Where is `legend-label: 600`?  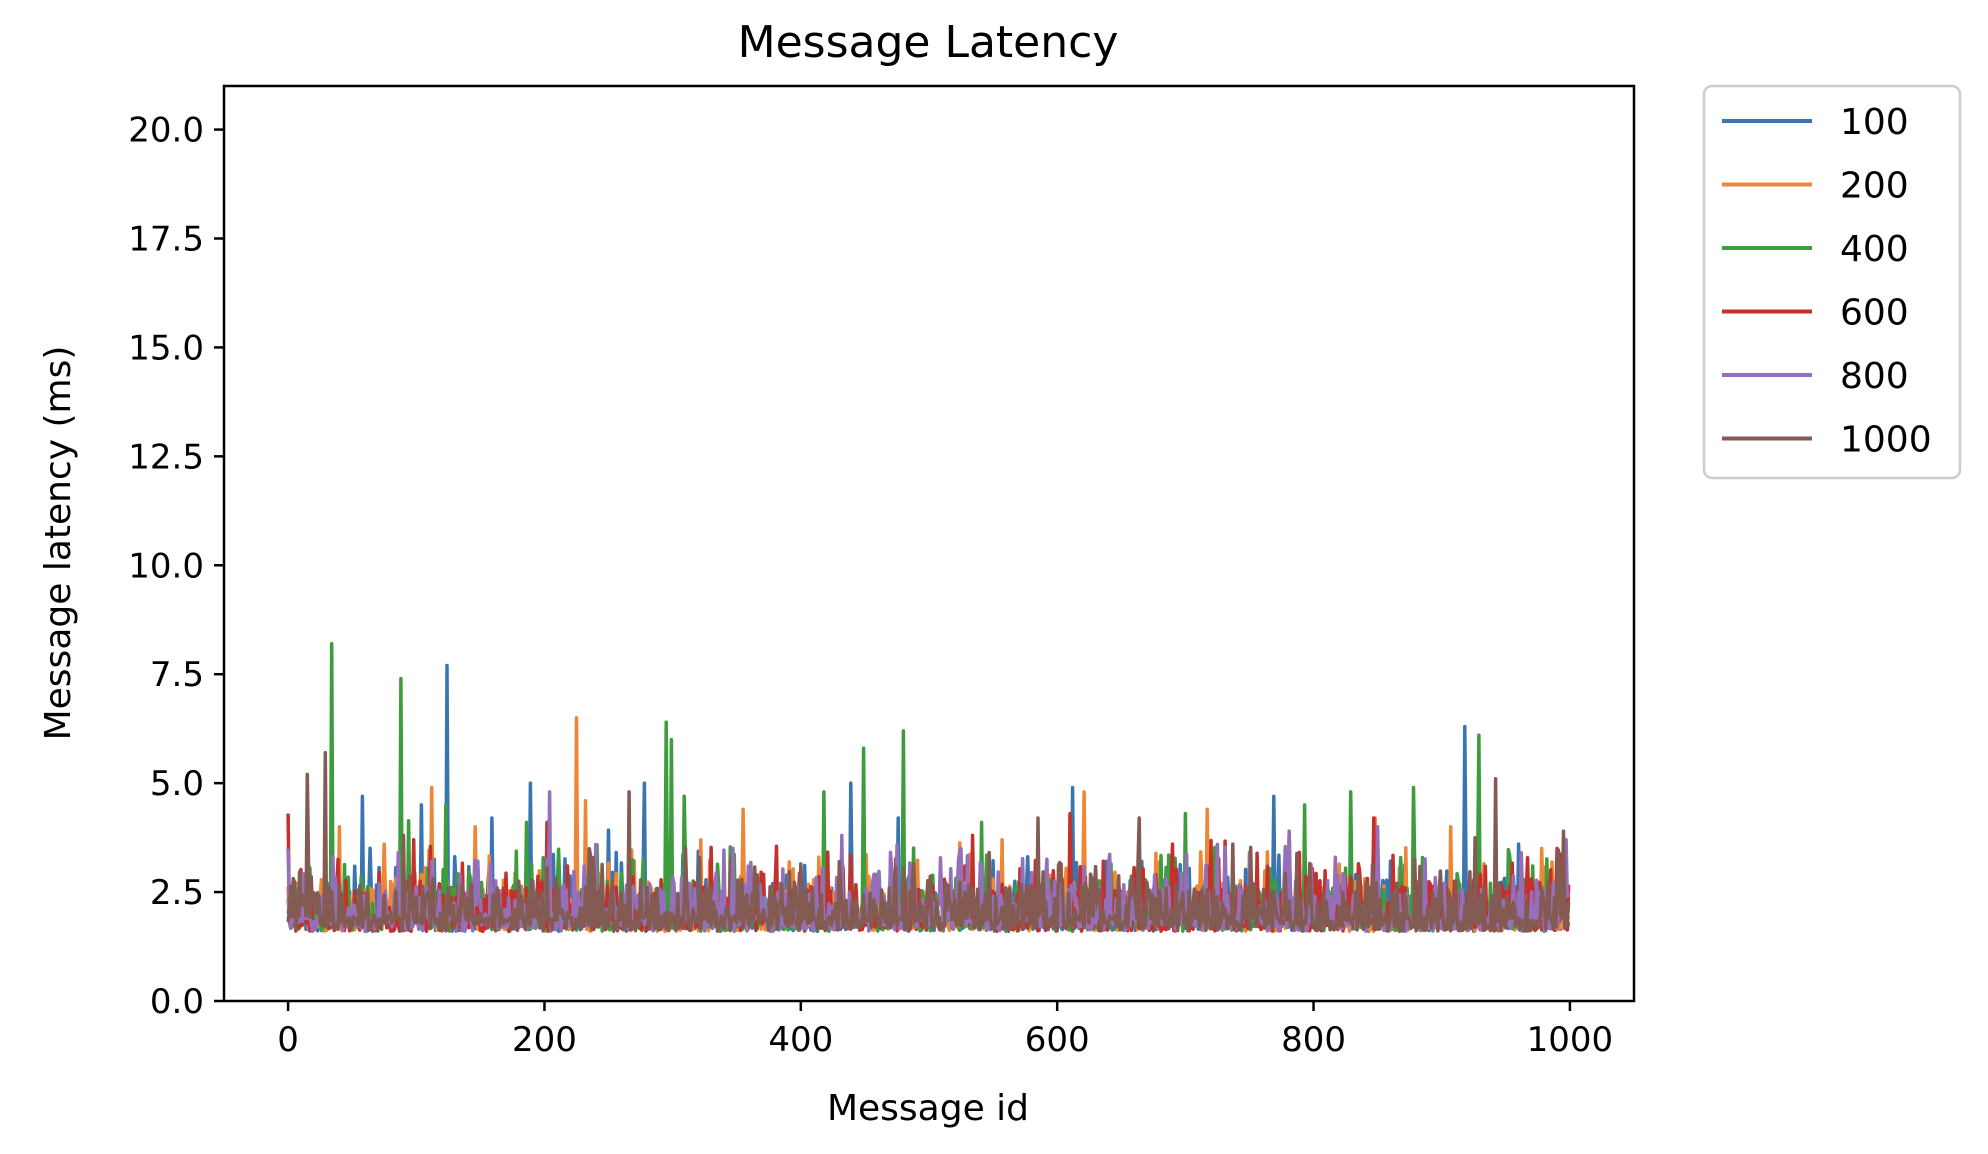 legend-label: 600 is located at coordinates (1874, 313).